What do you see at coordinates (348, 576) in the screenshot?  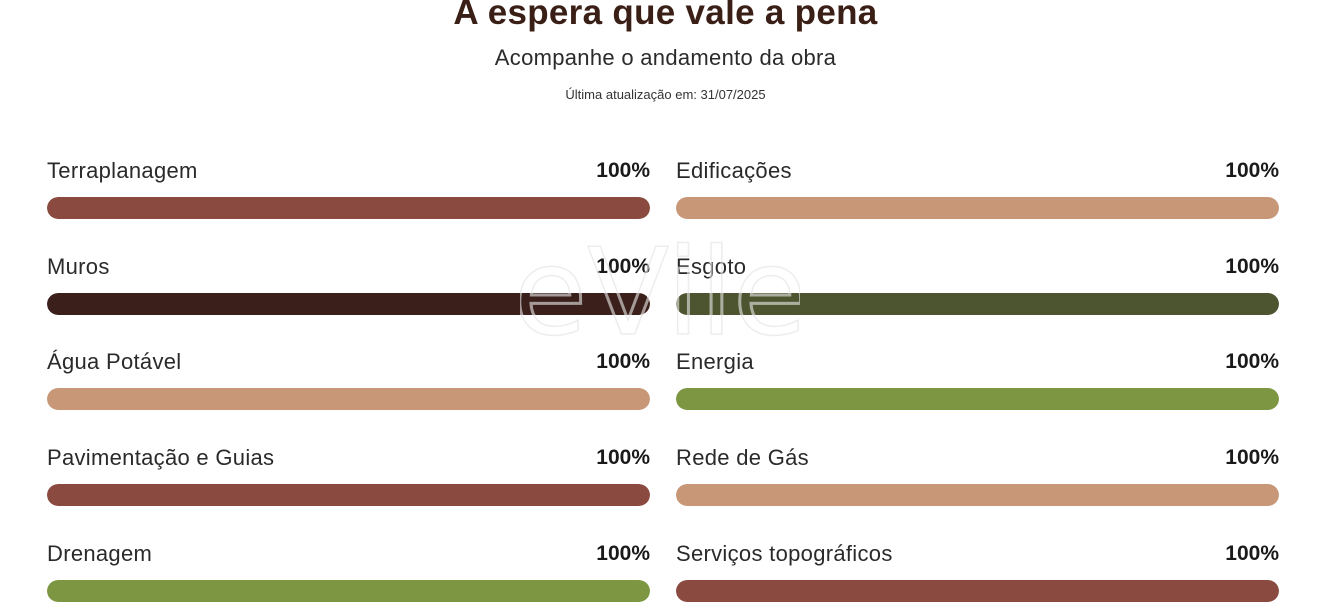 I see `progress-item-drenagem: Drenagem 100%` at bounding box center [348, 576].